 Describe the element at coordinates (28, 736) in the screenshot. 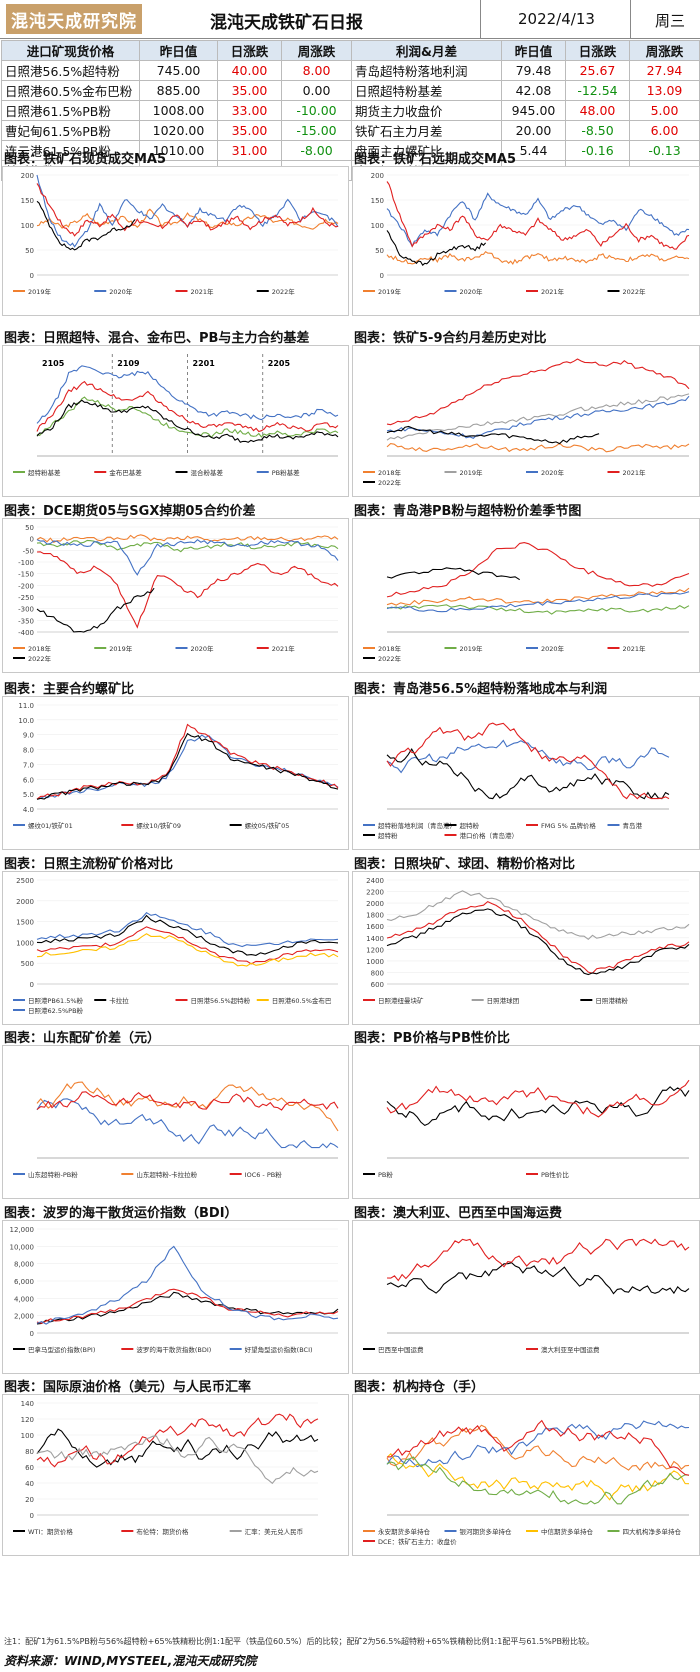

I see `y-tick-label: 9.0` at that location.